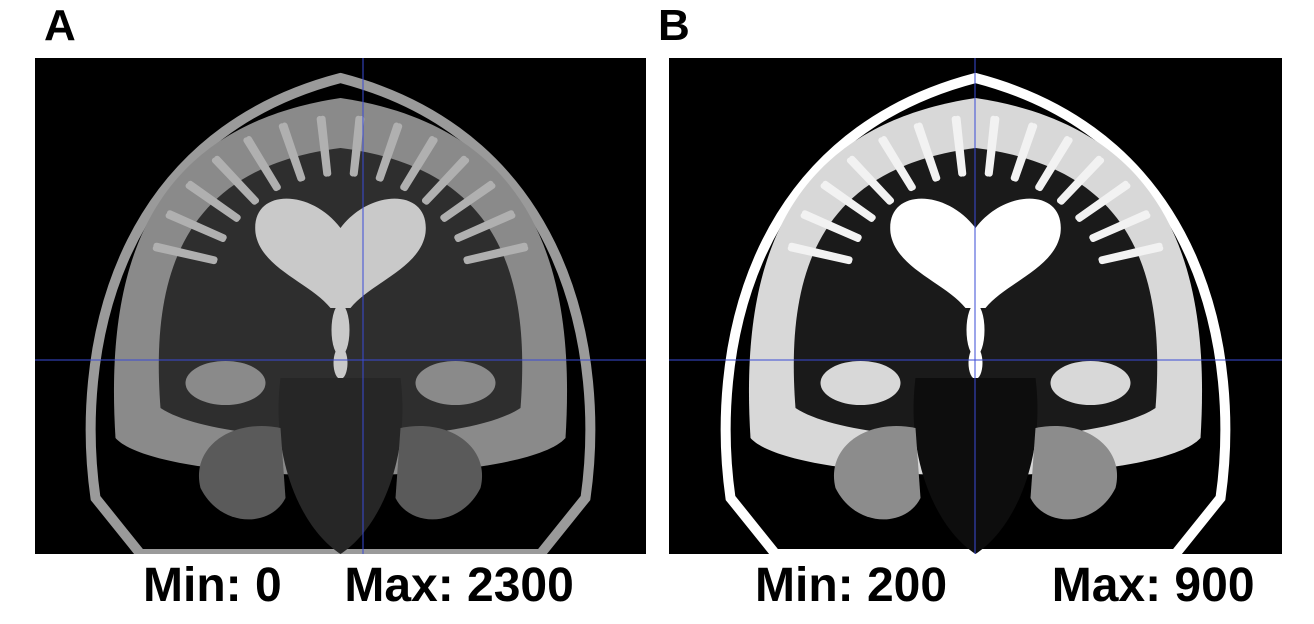 The image size is (1314, 624). I want to click on window-level-a: Min: 0 Max: 2300, so click(358, 586).